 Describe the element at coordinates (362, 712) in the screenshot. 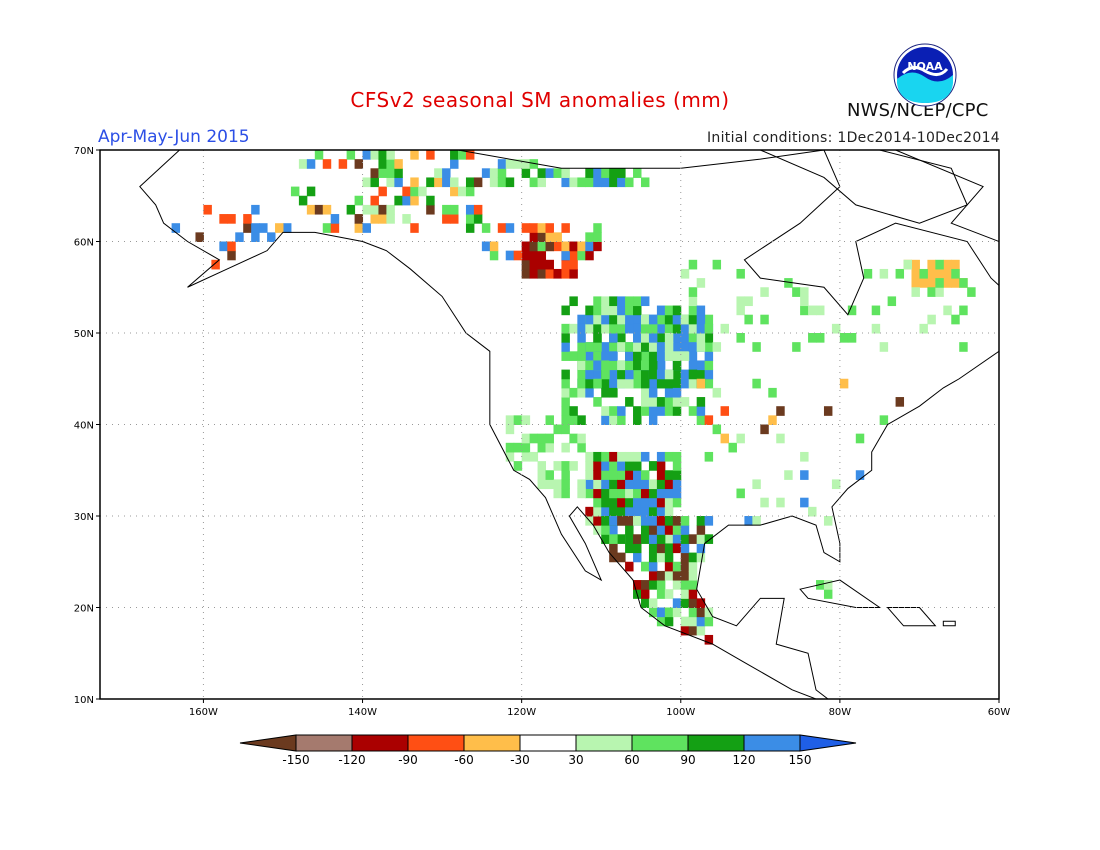

I see `lon-tick-label: 140W` at that location.